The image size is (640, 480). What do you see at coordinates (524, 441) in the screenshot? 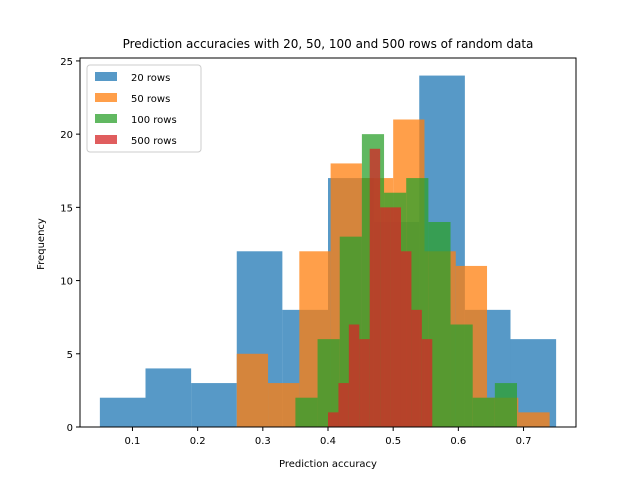
I see `x-tick-label: 0.7` at bounding box center [524, 441].